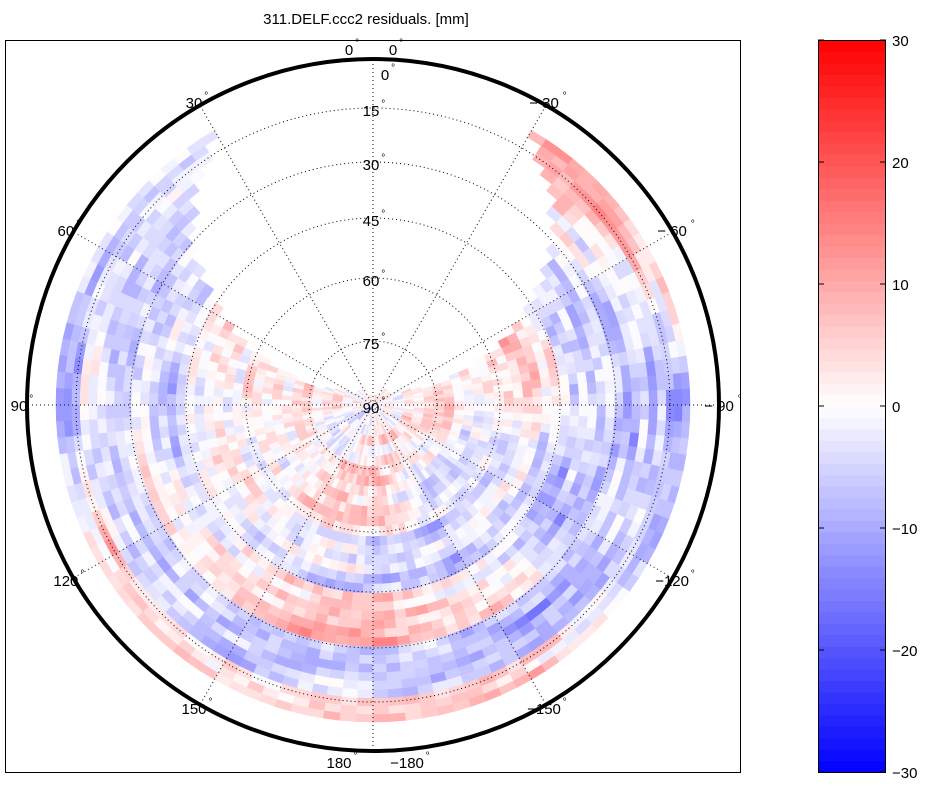 Image resolution: width=932 pixels, height=791 pixels. Describe the element at coordinates (385, 75) in the screenshot. I see `elevation-tick-label: 0` at that location.